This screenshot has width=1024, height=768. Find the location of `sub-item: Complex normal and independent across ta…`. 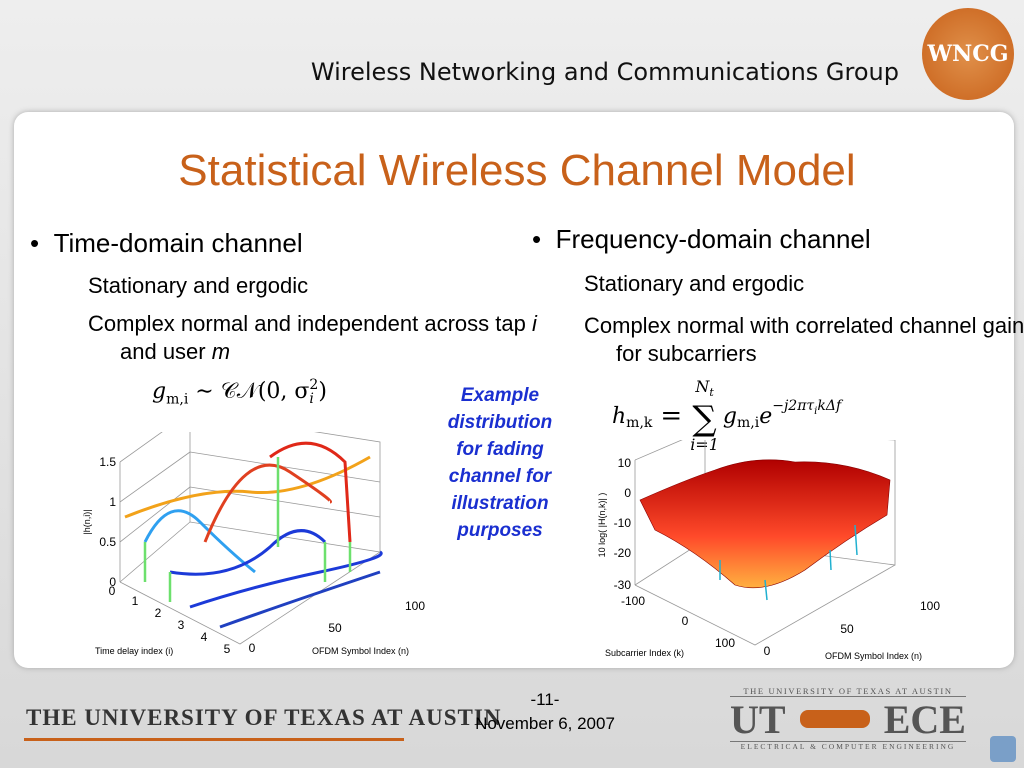

sub-item: Complex normal and independent across ta… is located at coordinates (324, 338).